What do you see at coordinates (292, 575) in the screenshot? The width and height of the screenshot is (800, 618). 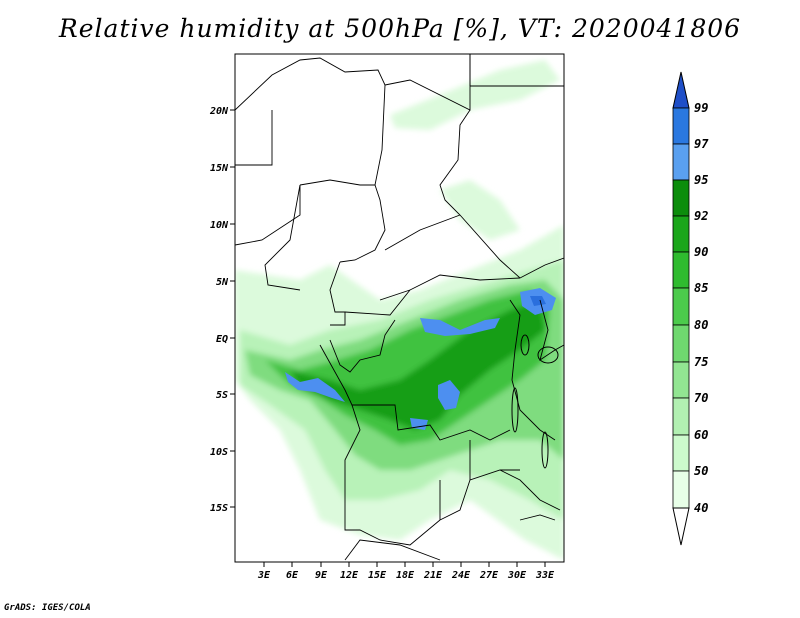 I see `lon-tick-label: 6E` at bounding box center [292, 575].